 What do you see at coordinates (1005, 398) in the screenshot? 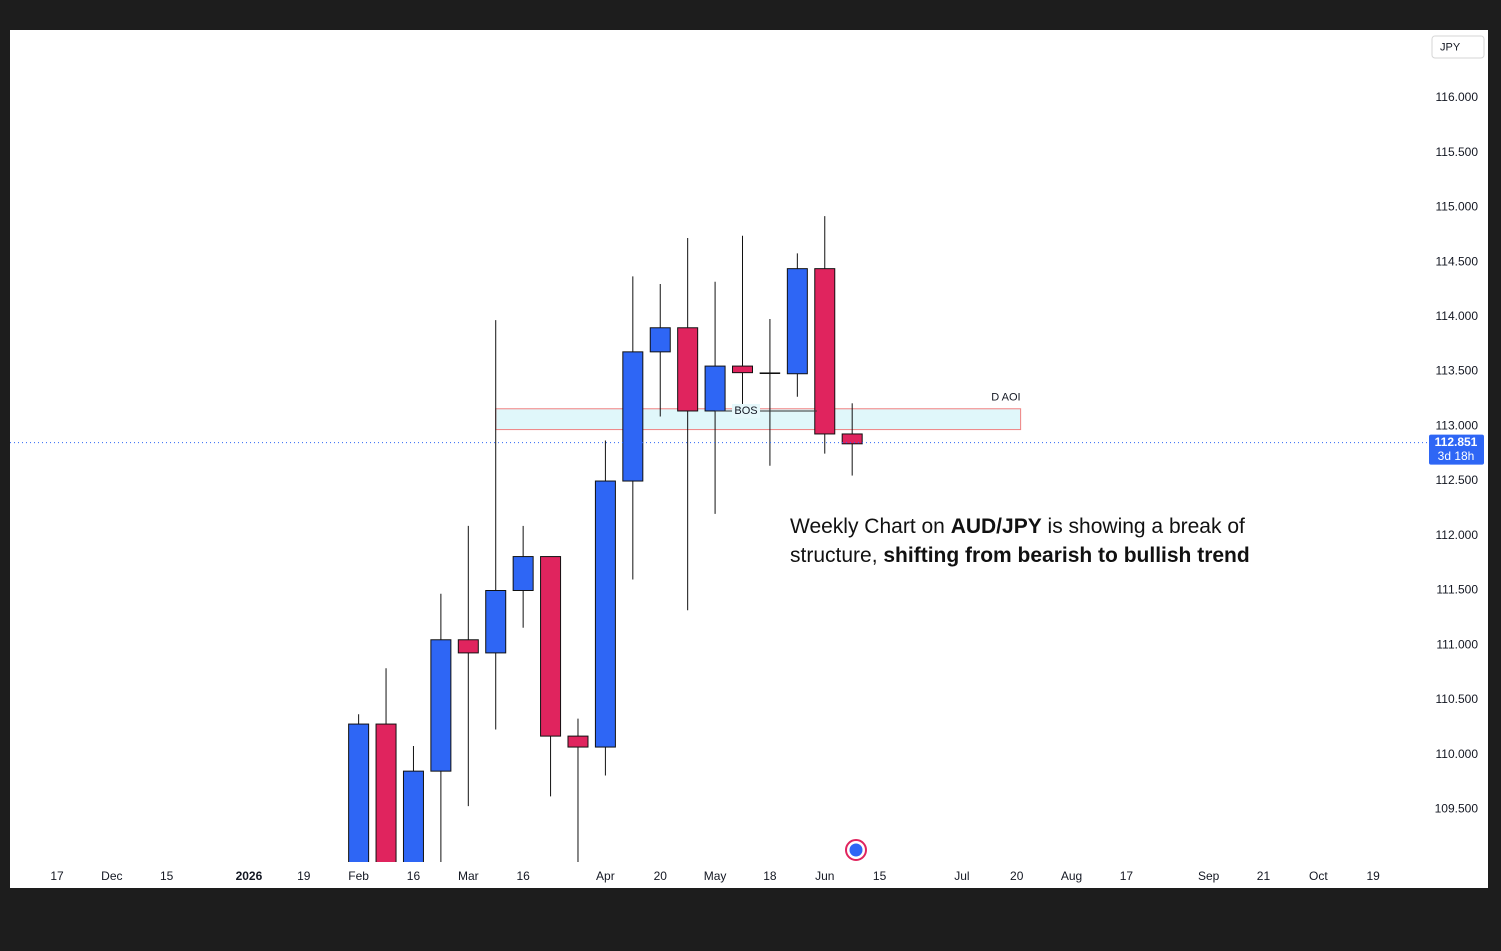
I see `aoi-label: D AOI` at bounding box center [1005, 398].